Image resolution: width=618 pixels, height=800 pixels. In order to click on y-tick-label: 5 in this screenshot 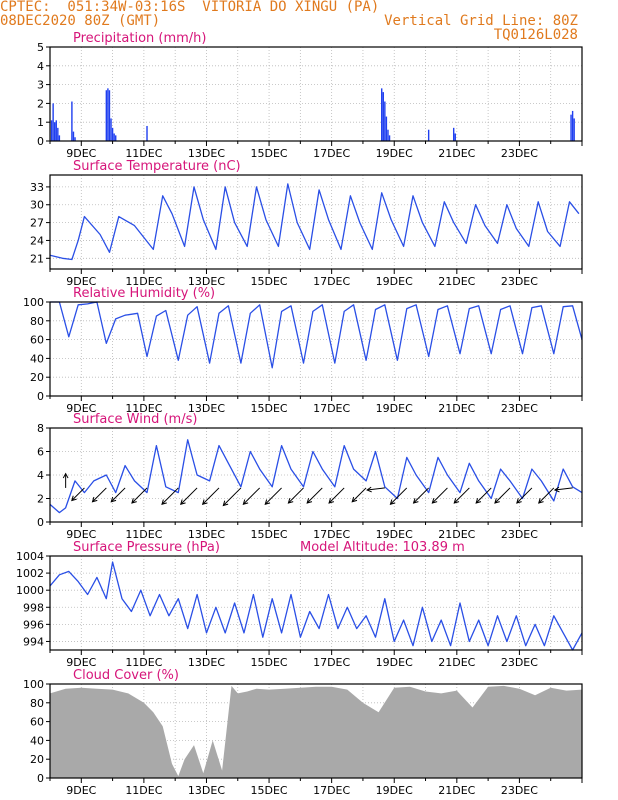, I will do `click(40, 47)`.